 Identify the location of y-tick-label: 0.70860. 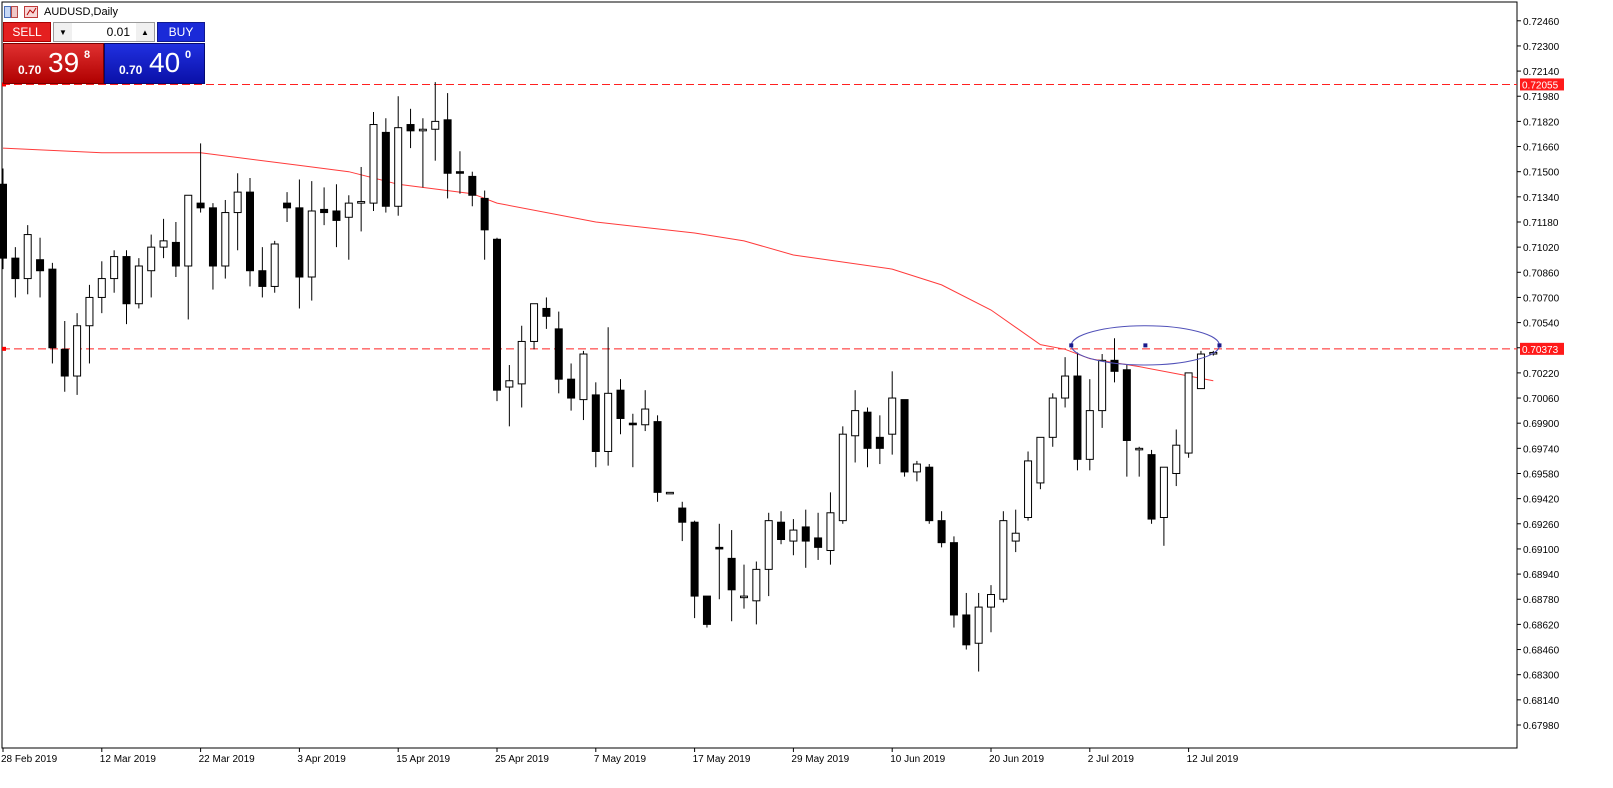
(1541, 273).